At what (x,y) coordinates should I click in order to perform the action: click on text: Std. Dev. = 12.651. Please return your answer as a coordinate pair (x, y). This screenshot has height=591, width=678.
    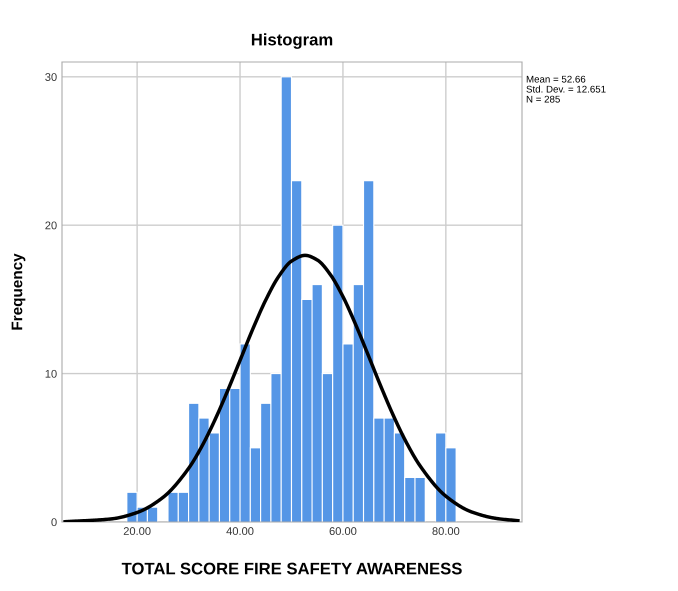
    Looking at the image, I should click on (566, 89).